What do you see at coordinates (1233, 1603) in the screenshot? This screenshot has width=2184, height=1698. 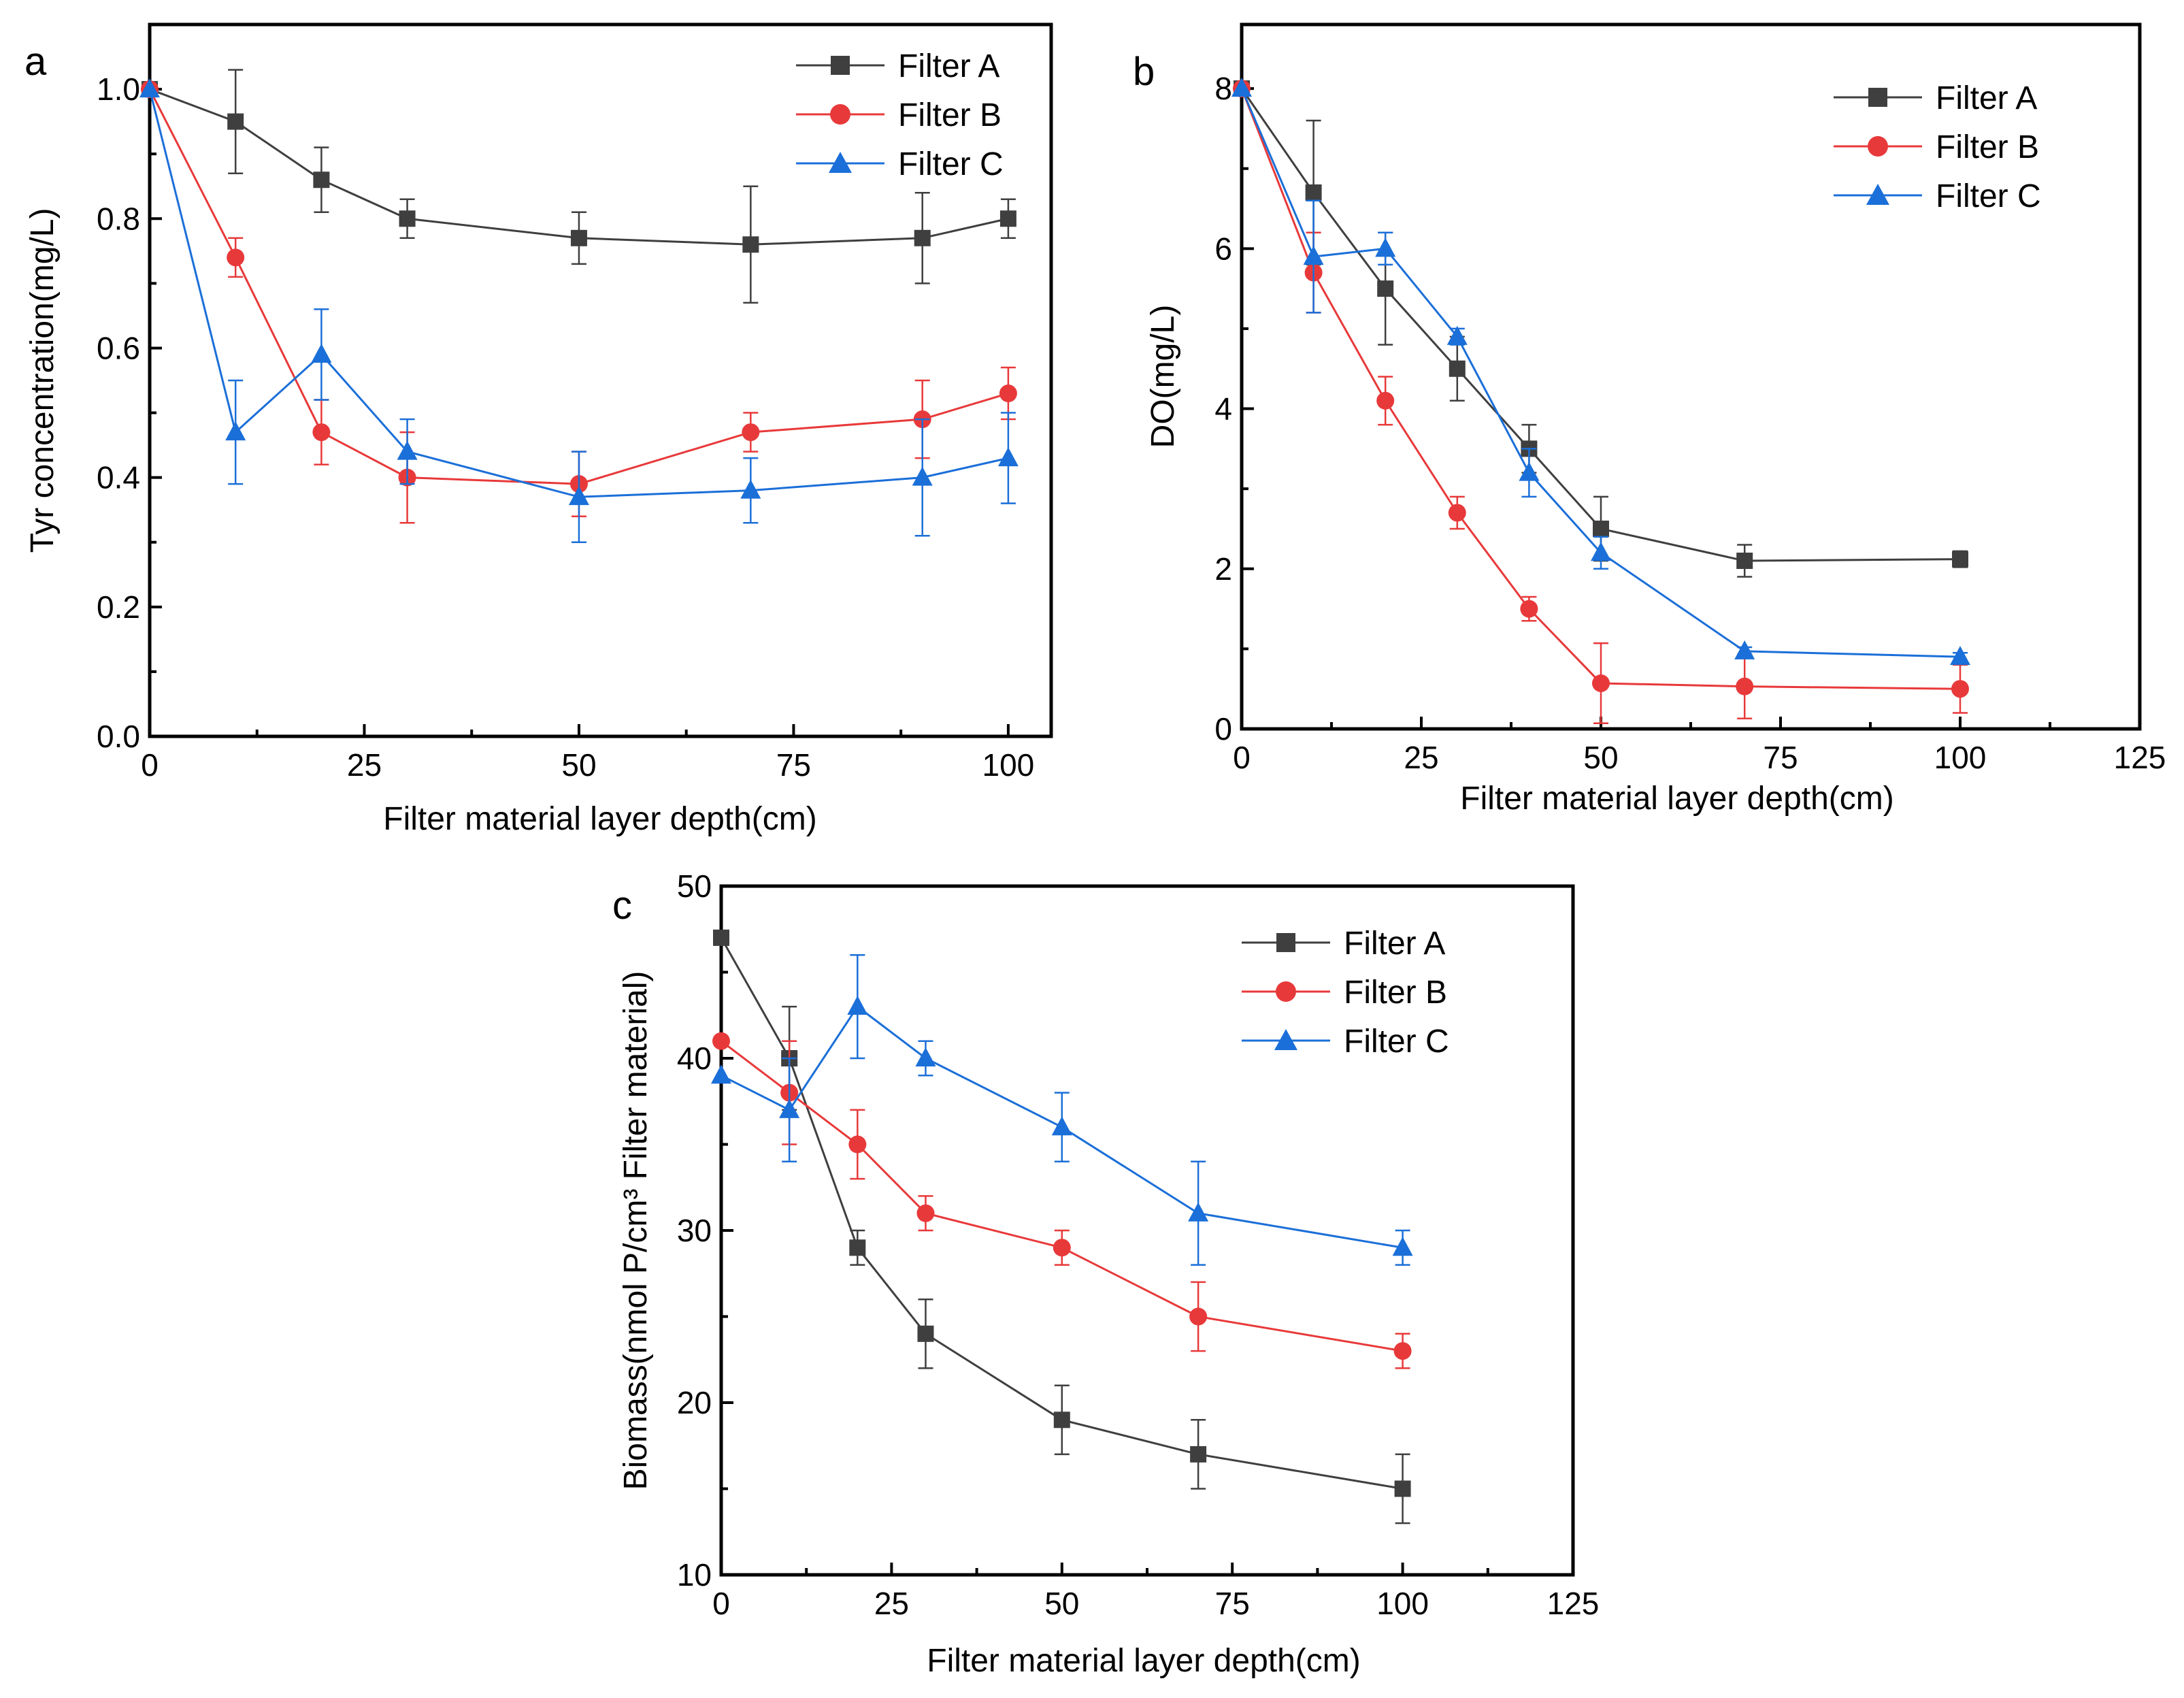 I see `x-tick-label: 75` at bounding box center [1233, 1603].